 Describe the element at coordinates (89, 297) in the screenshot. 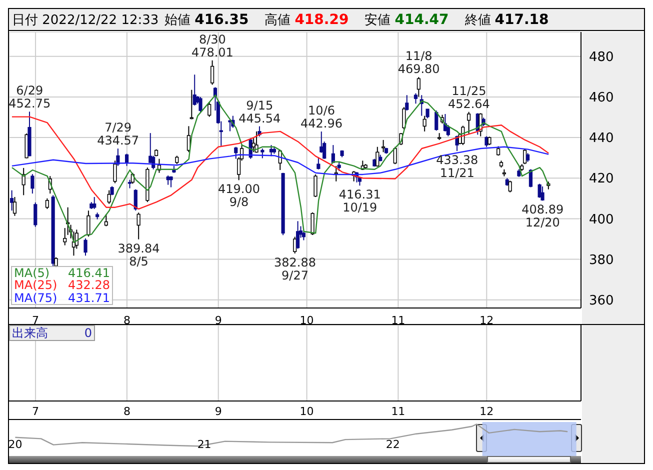

I see `annotation: 431.71` at that location.